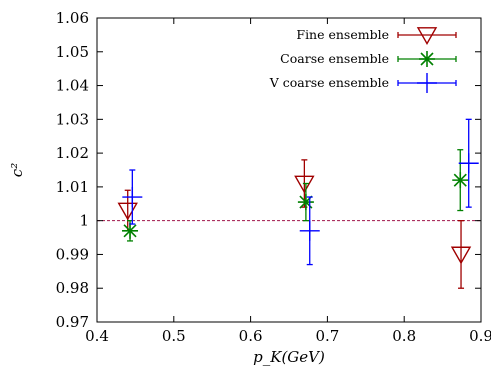 This screenshot has height=377, width=491. I want to click on y-tick-label: 1.03, so click(72, 119).